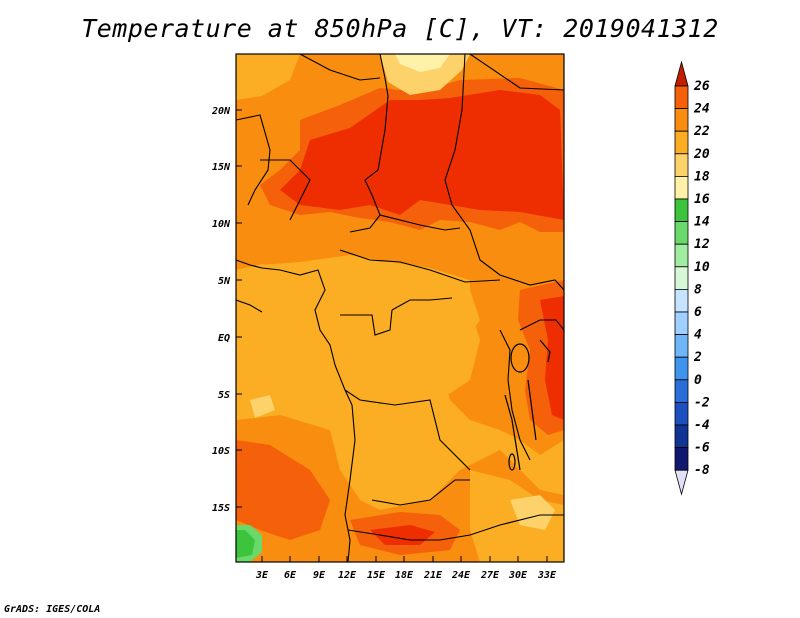 Image resolution: width=800 pixels, height=618 pixels. I want to click on colorbar-label: 20, so click(701, 154).